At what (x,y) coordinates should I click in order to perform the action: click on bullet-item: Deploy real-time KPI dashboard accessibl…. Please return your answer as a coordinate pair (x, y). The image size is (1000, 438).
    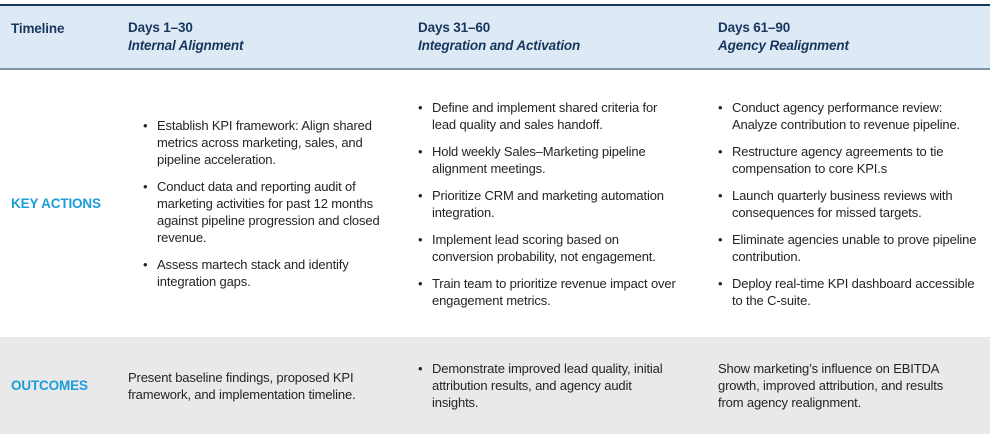
    Looking at the image, I should click on (848, 292).